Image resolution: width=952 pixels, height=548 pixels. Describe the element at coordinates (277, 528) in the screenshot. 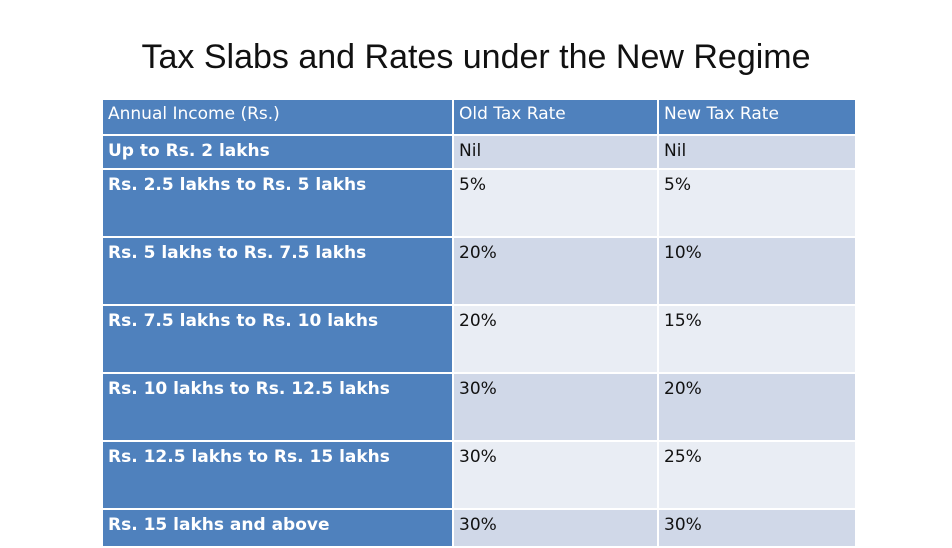

I see `income-cell: Rs. 15 lakhs and above` at that location.